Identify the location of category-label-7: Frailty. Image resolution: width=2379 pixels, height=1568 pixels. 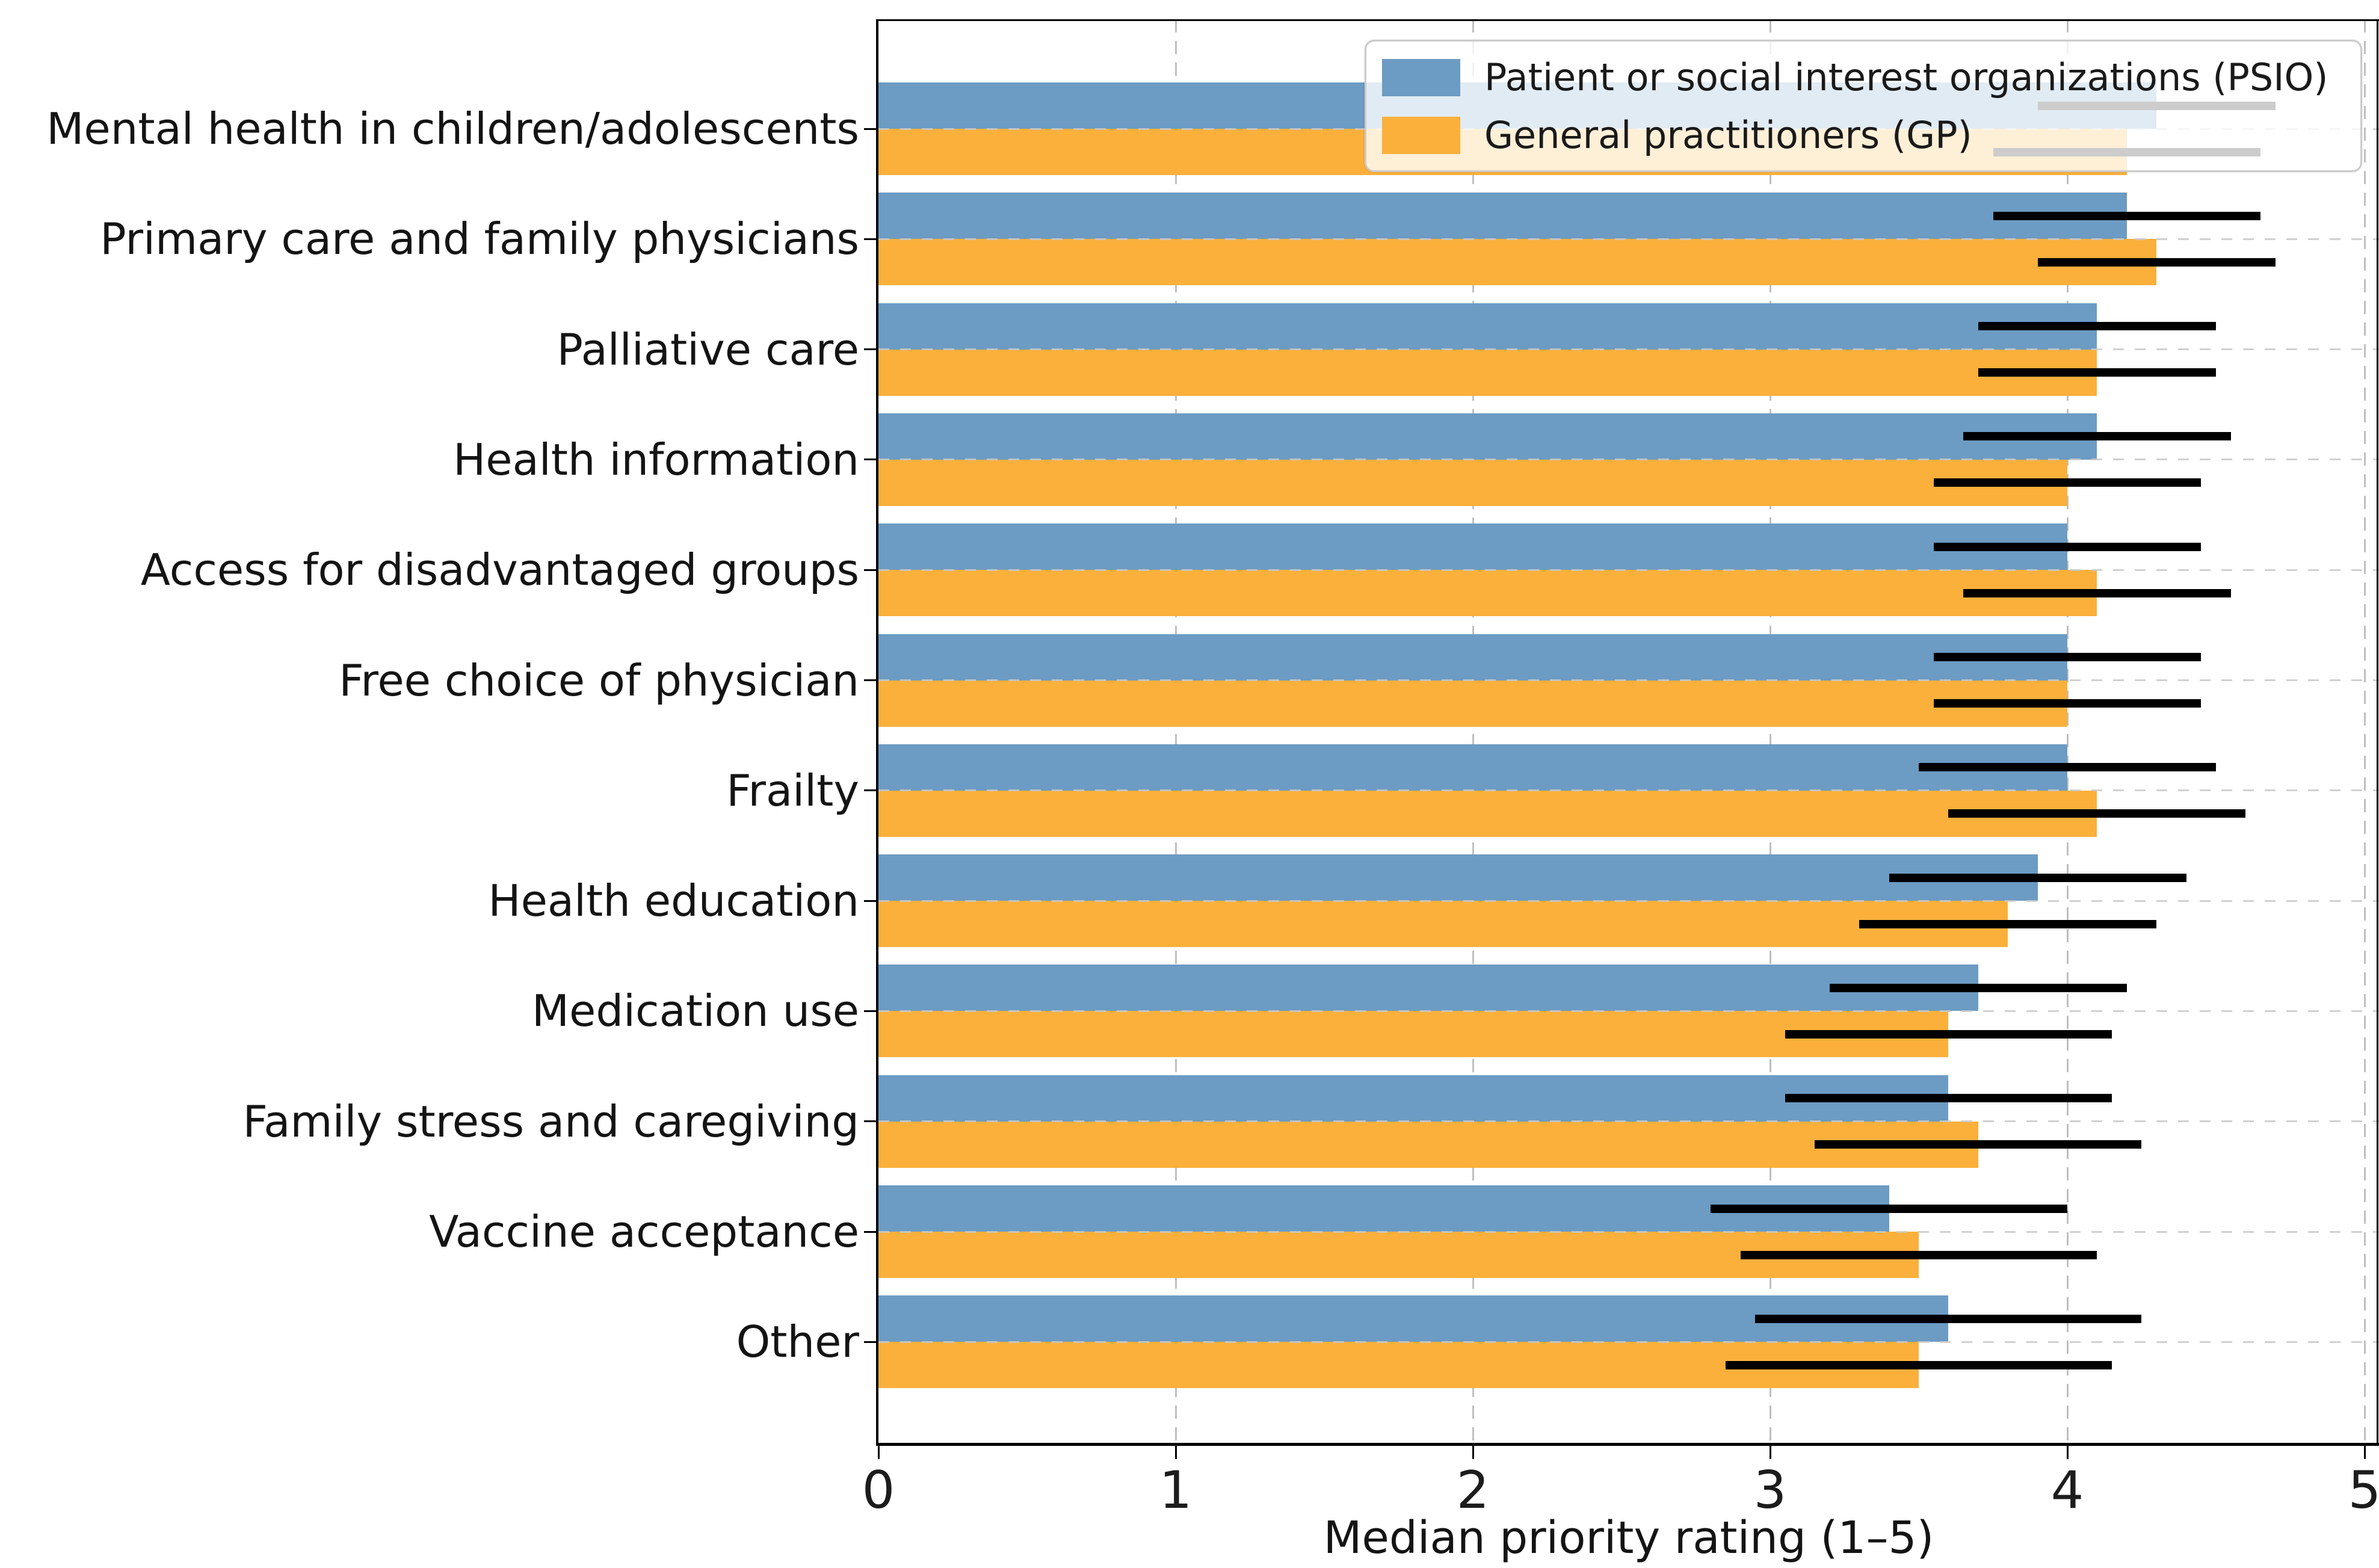
(792, 790).